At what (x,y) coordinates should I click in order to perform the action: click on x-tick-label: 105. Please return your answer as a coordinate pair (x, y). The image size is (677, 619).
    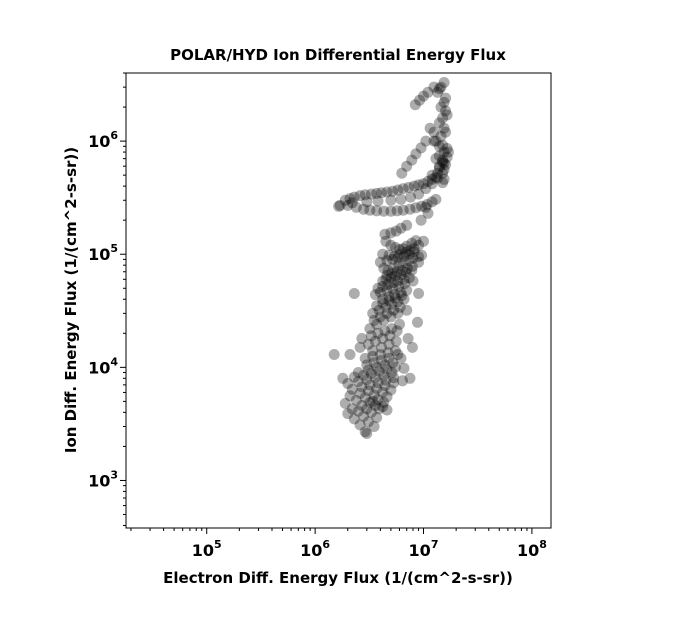
    Looking at the image, I should click on (207, 549).